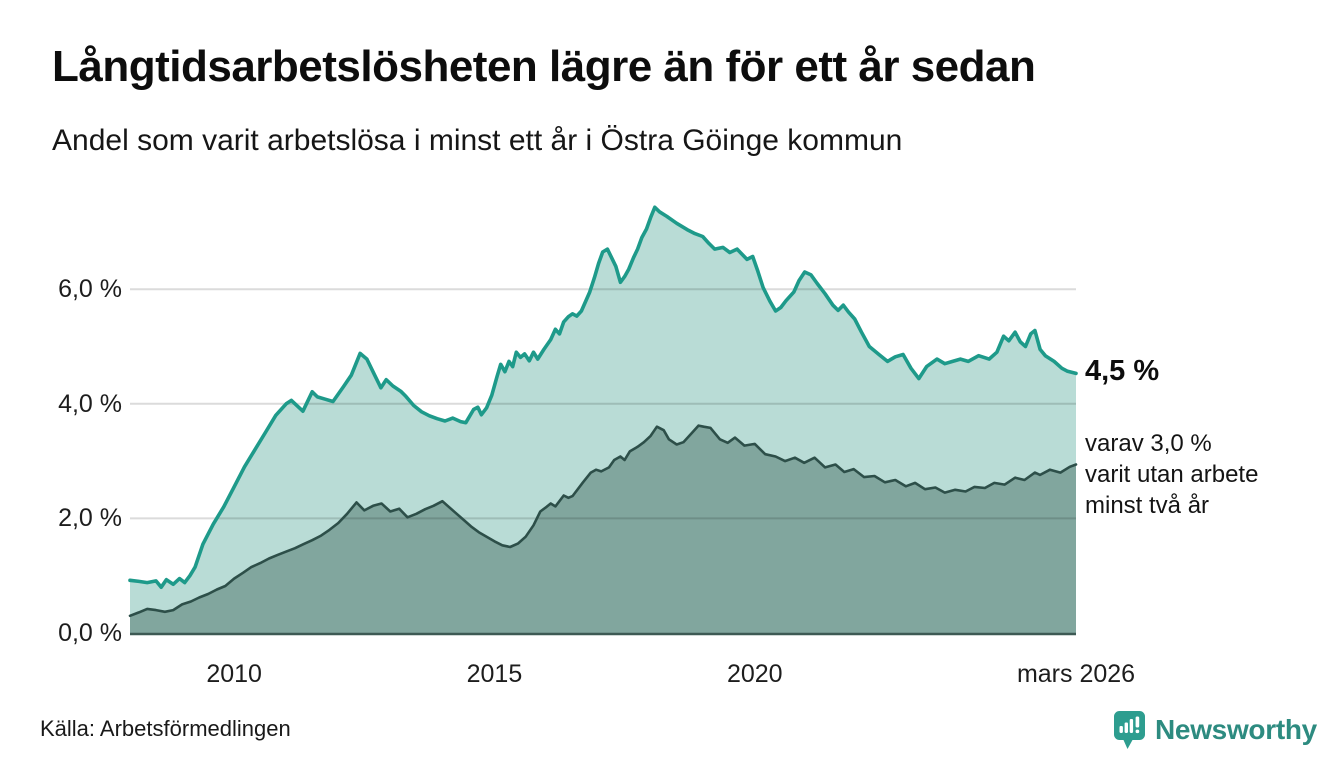 This screenshot has width=1340, height=780. I want to click on newsworthy-logo: Newsworthy, so click(1215, 730).